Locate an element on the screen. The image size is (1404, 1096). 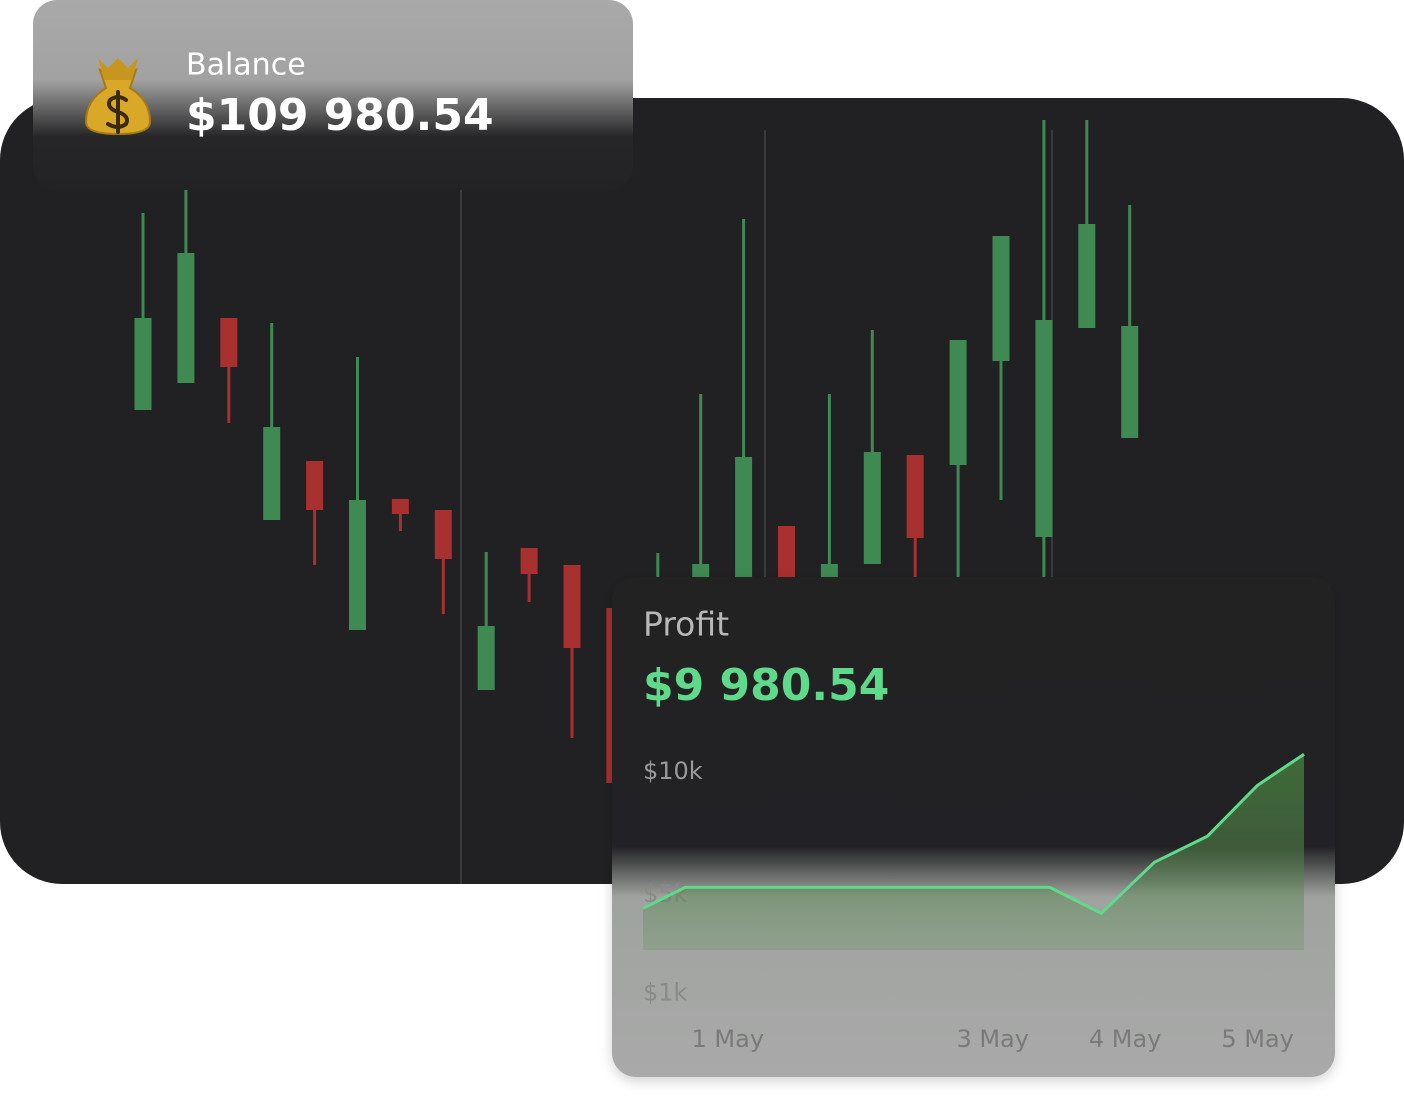
y-tick-label: $10k is located at coordinates (673, 771).